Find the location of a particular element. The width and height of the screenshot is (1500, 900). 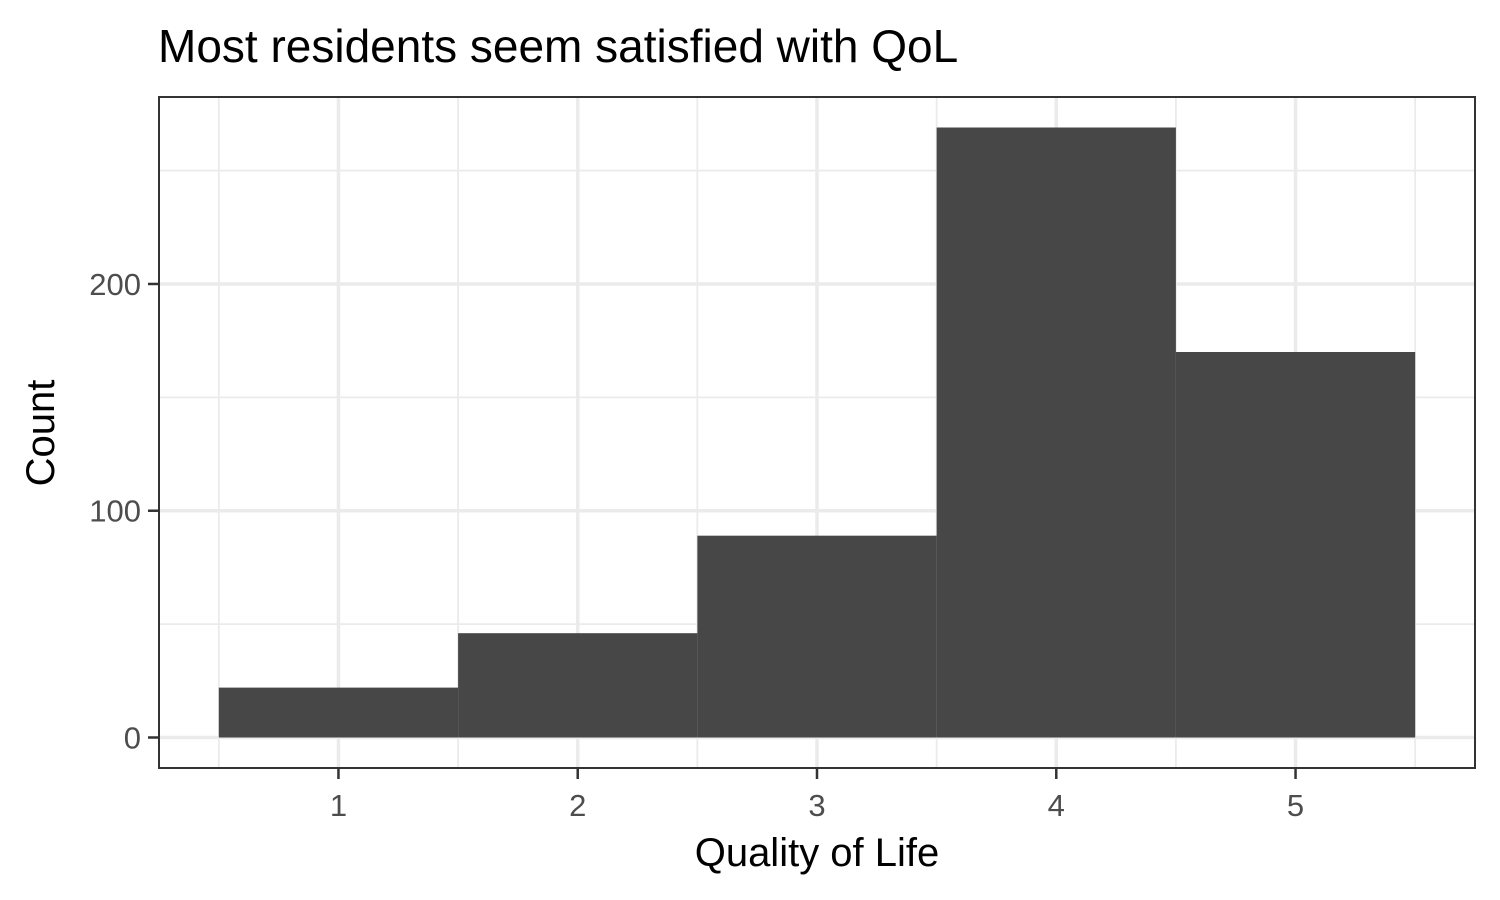

y-tick-label: 100 is located at coordinates (115, 511).